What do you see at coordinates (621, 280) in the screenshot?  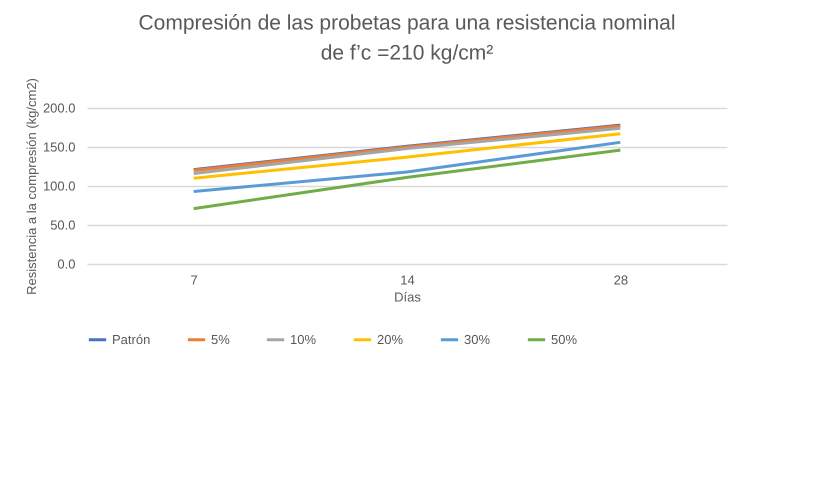 I see `x-tick-label: 28` at bounding box center [621, 280].